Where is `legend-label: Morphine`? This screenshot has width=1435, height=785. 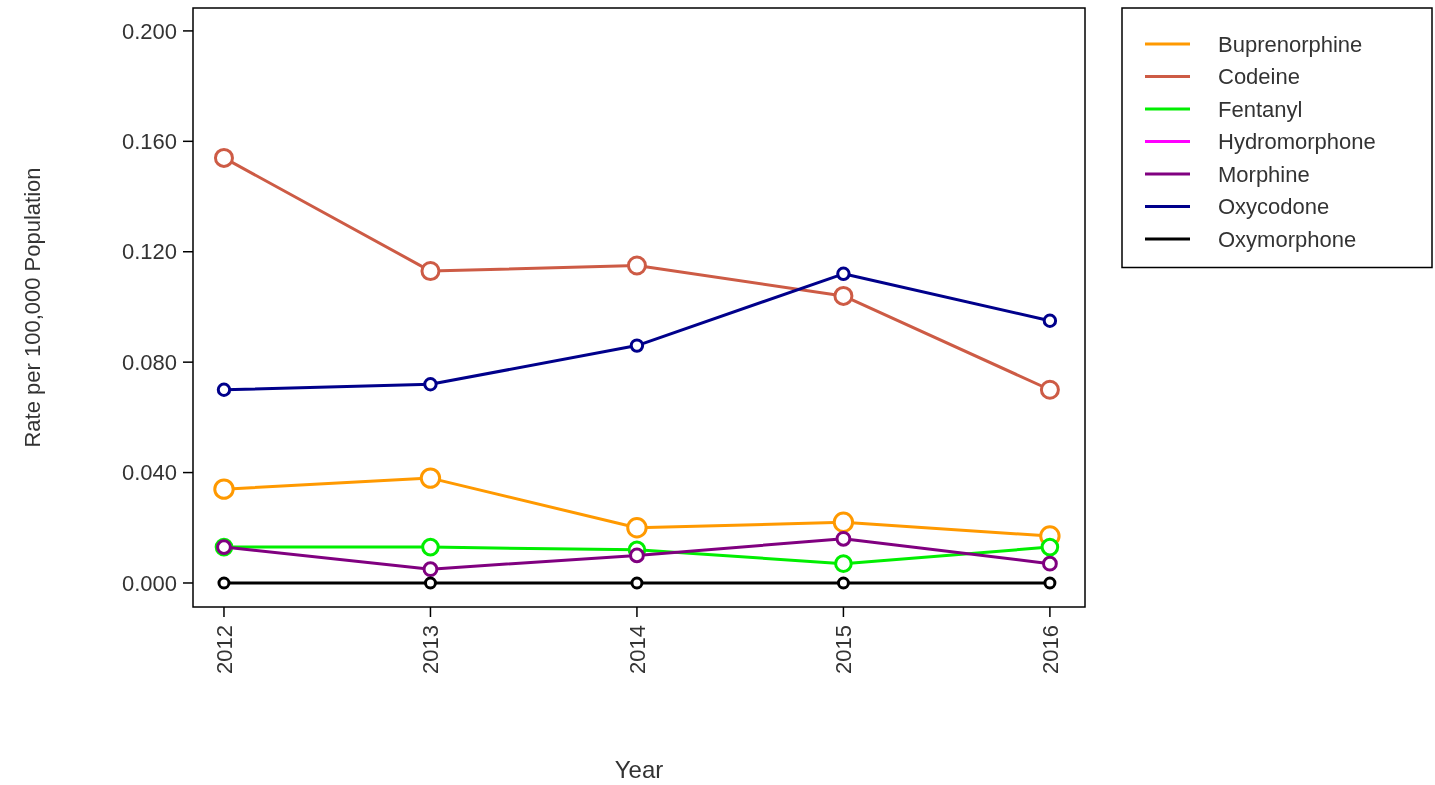
legend-label: Morphine is located at coordinates (1264, 174).